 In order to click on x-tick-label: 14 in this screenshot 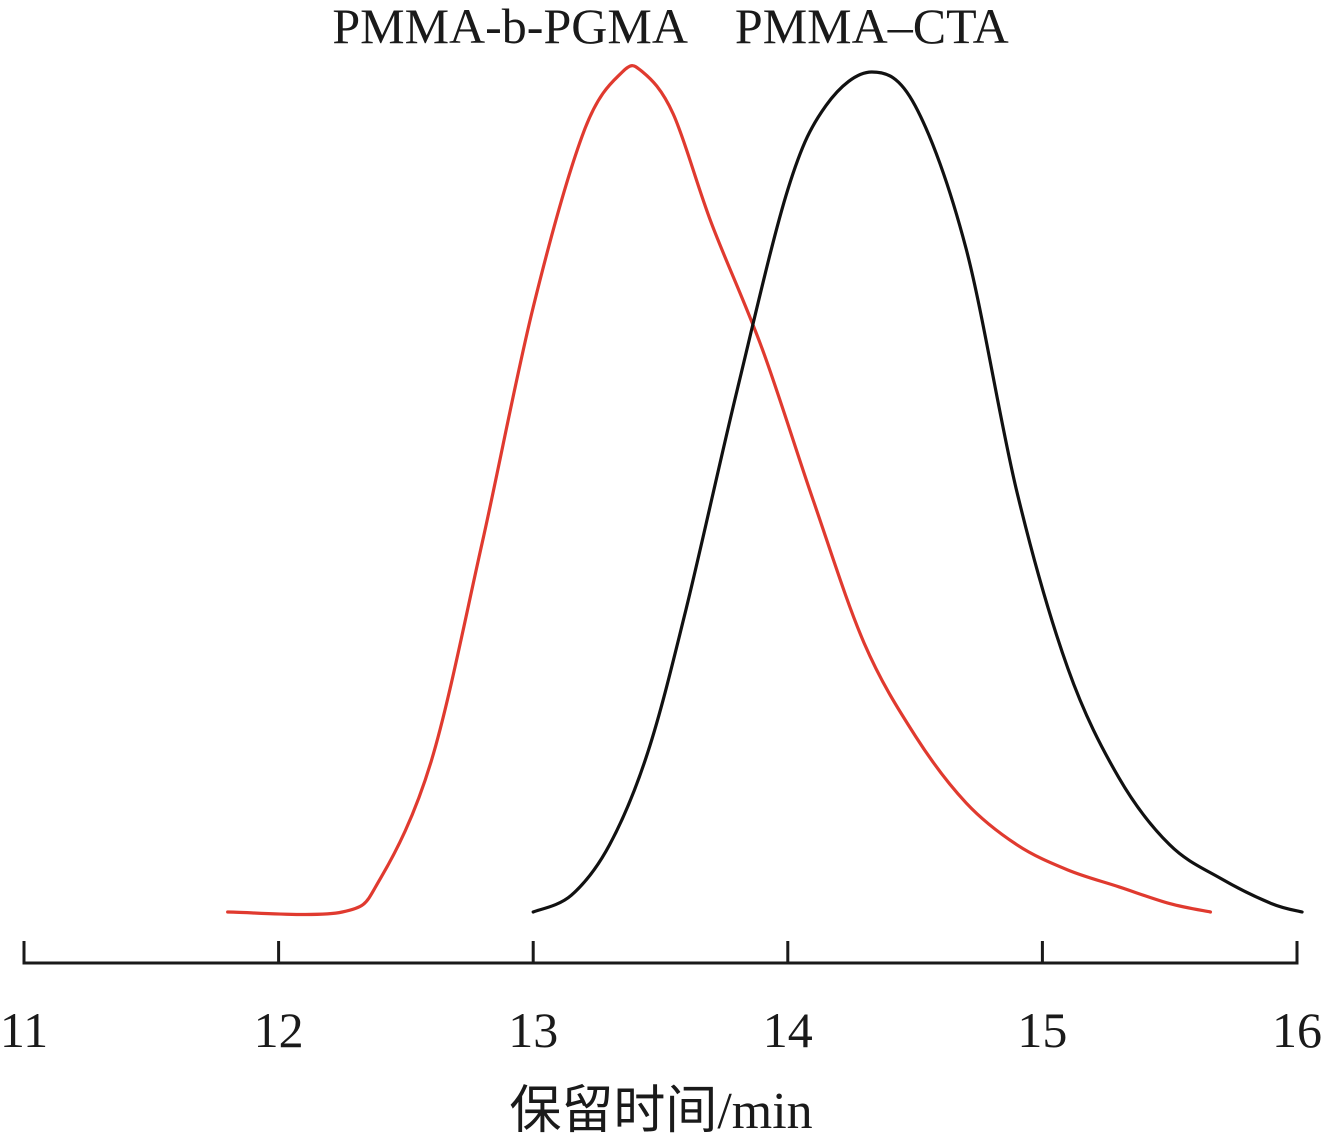, I will do `click(788, 1030)`.